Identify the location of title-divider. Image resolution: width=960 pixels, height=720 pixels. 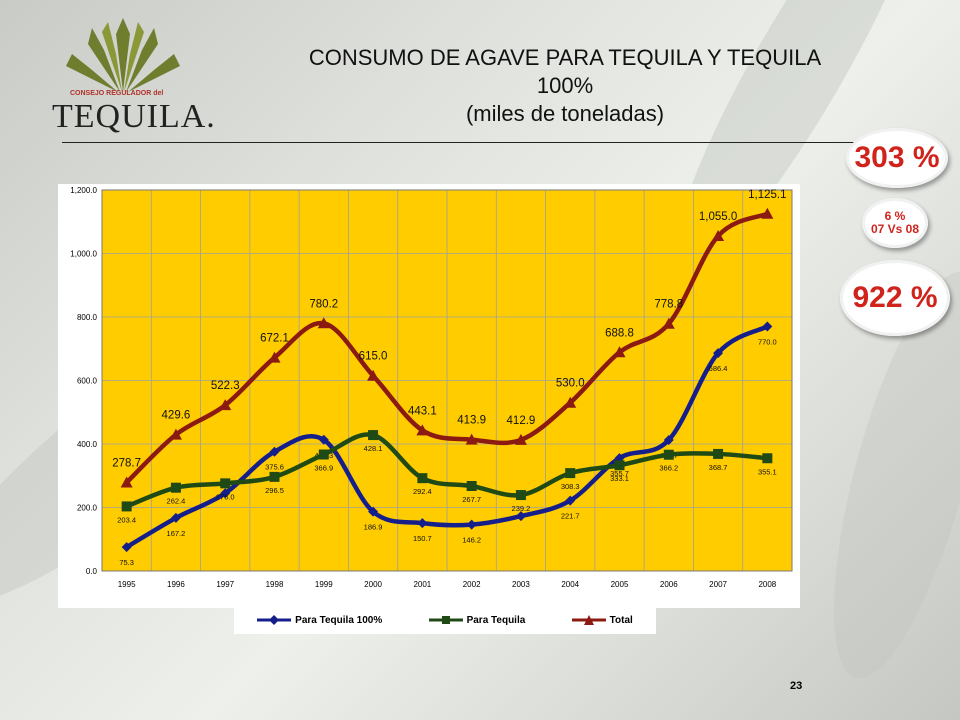
(480, 142).